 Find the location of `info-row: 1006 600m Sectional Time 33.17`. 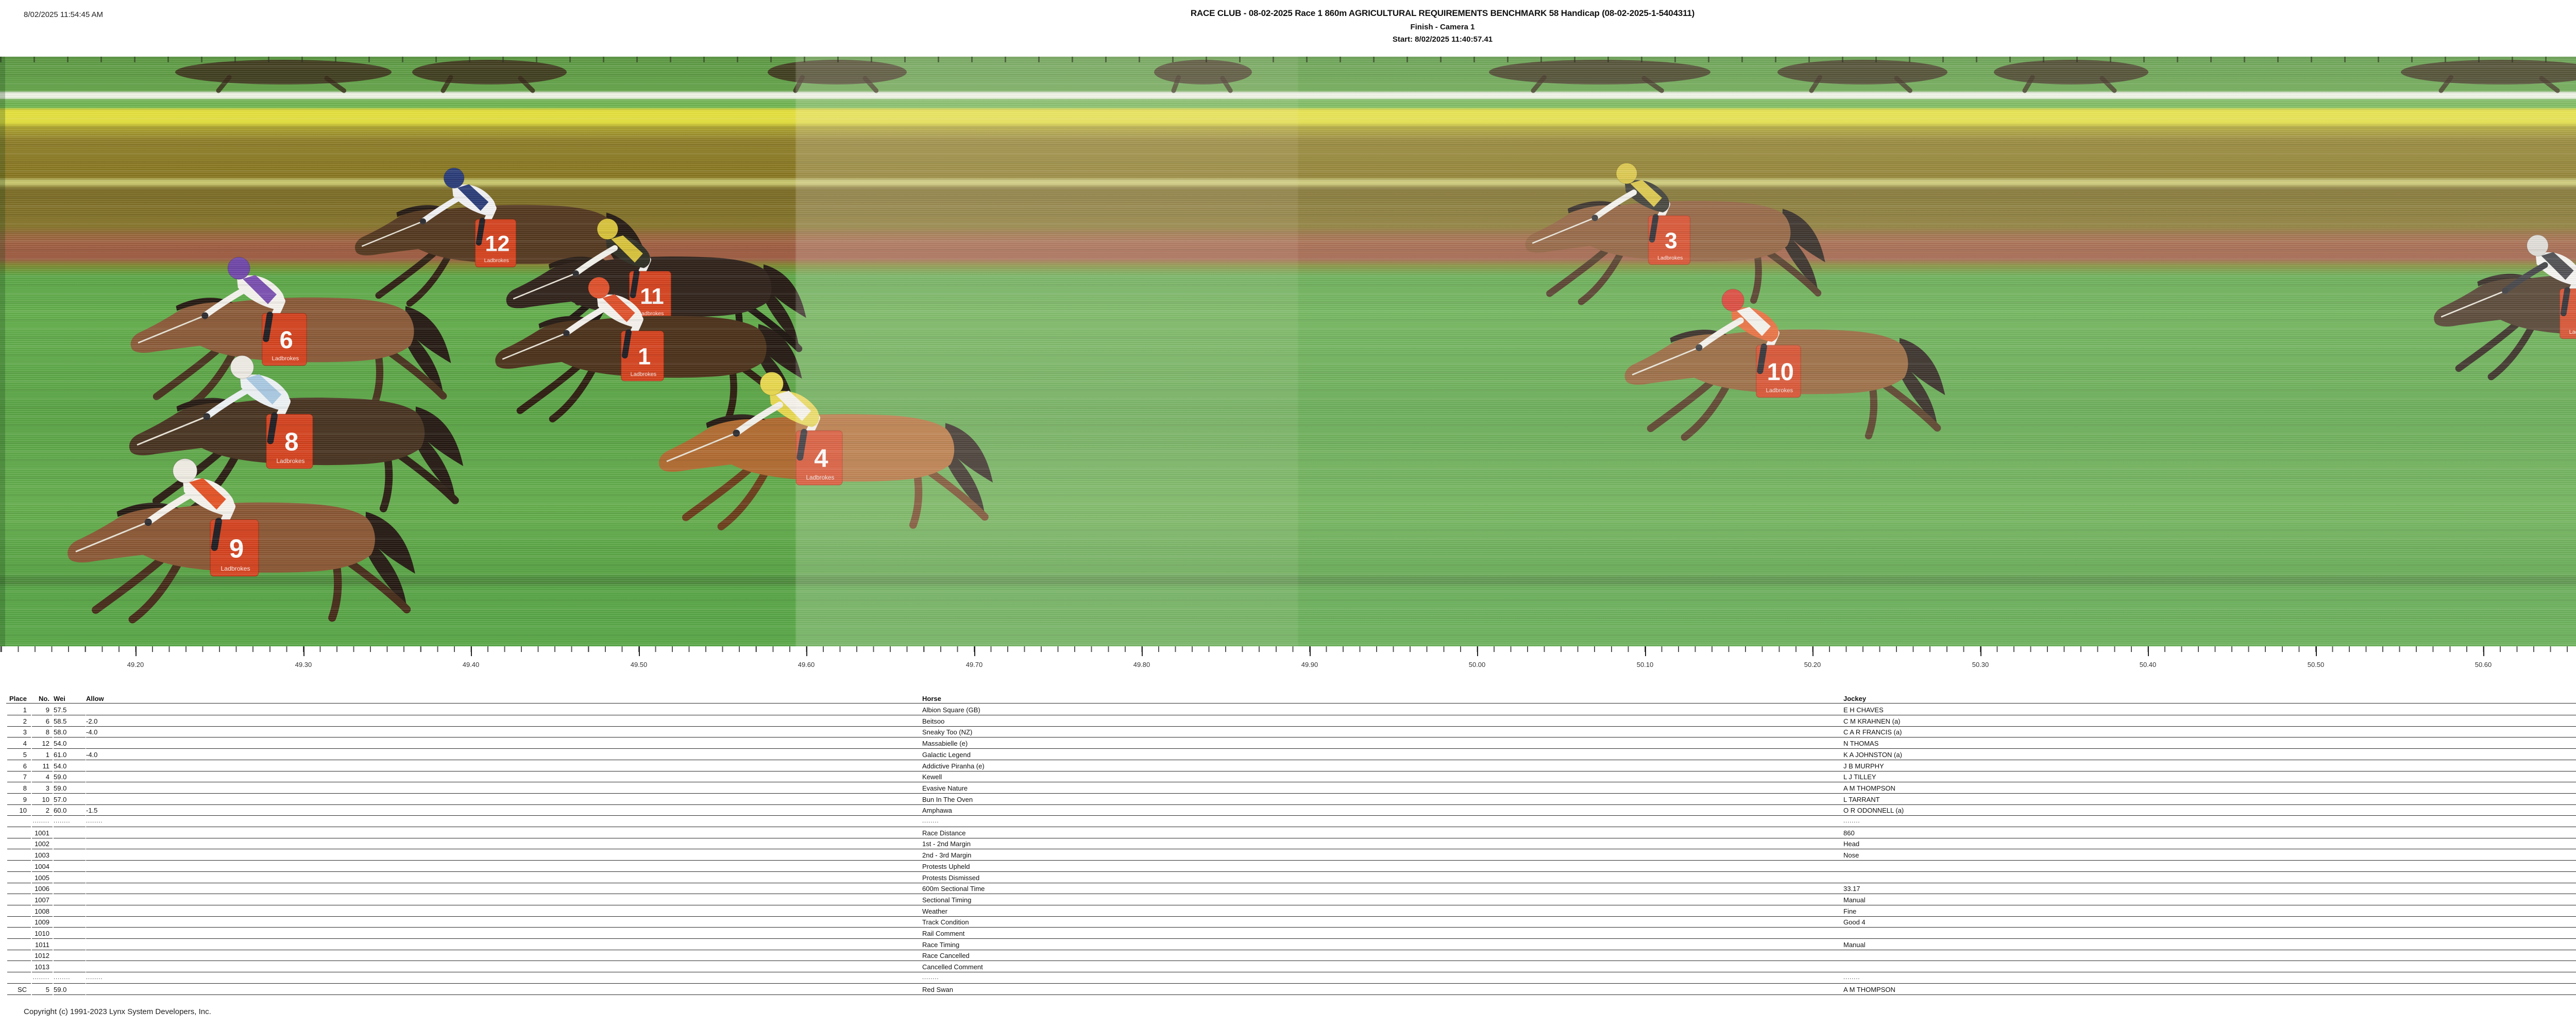

info-row: 1006 600m Sectional Time 33.17 is located at coordinates (1288, 889).